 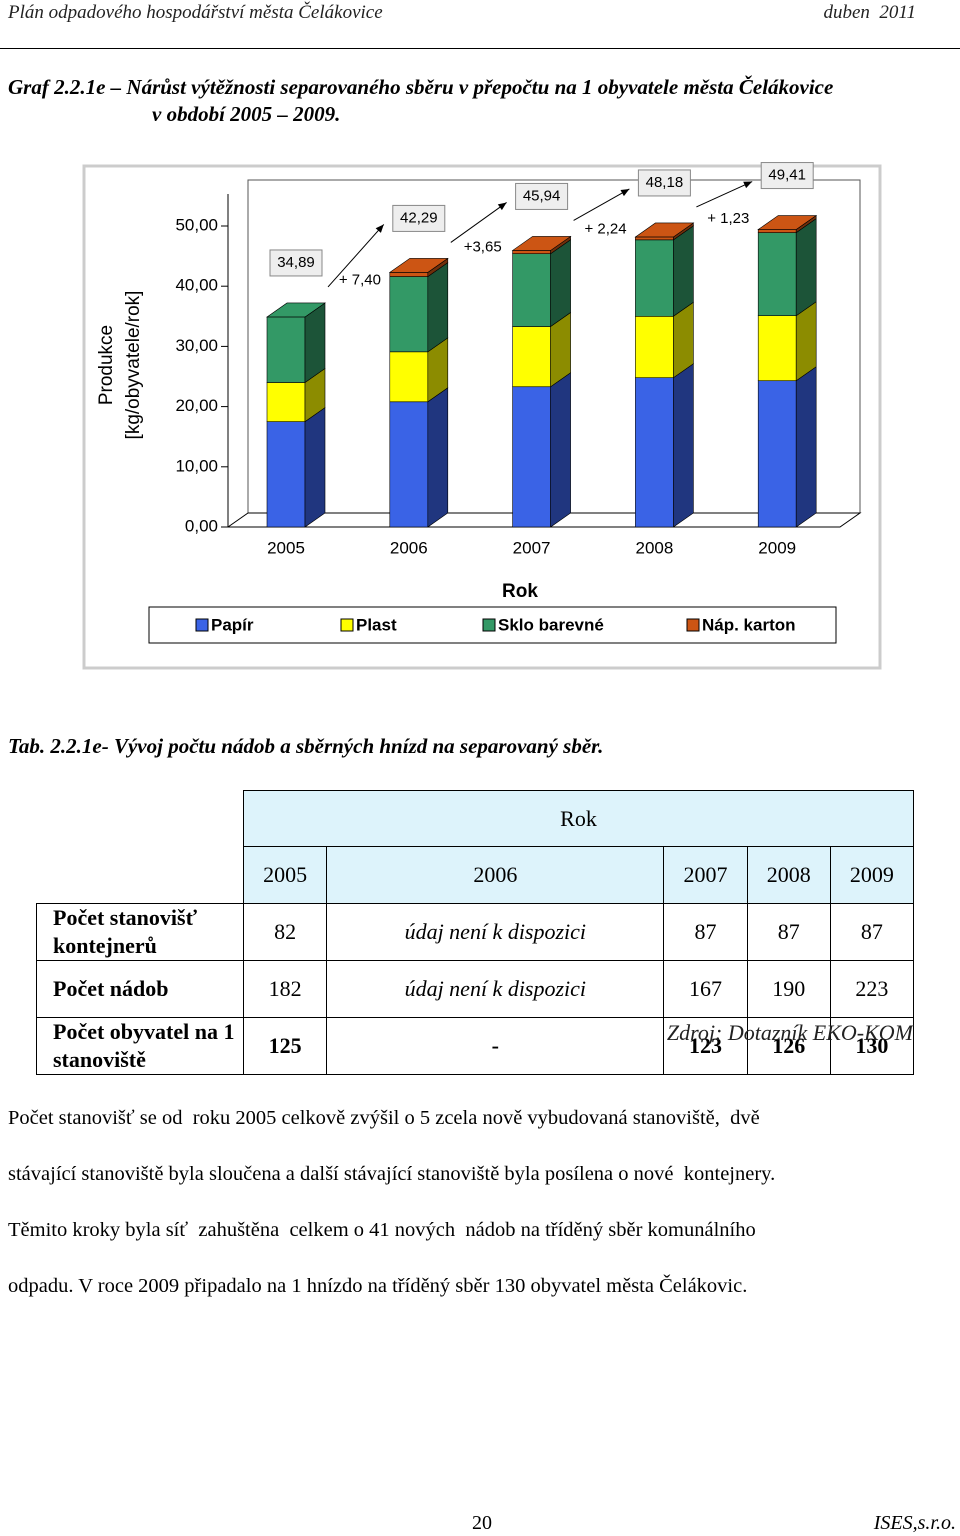 I want to click on legend-label: Sklo barevné, so click(x=551, y=624).